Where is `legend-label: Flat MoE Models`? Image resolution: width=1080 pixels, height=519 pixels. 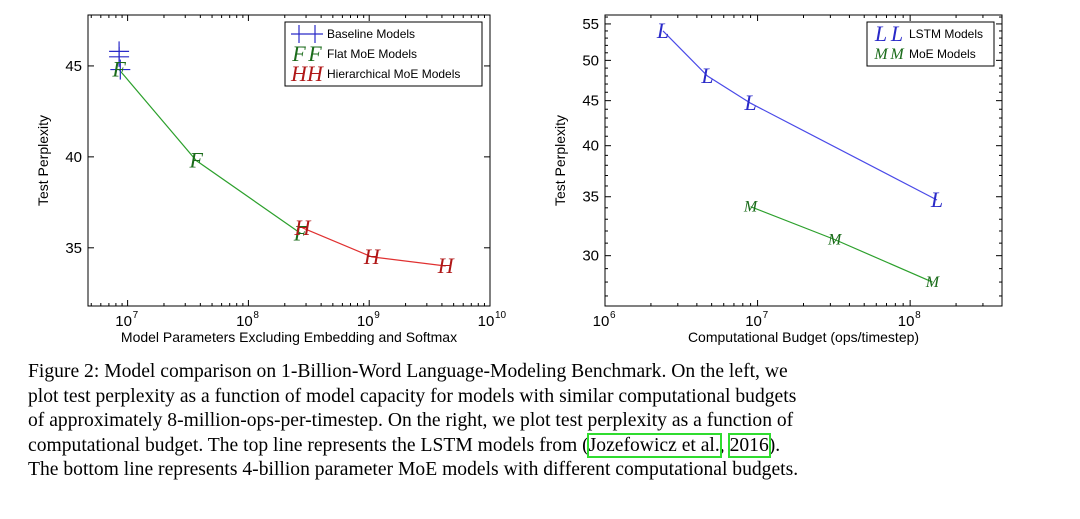 legend-label: Flat MoE Models is located at coordinates (372, 54).